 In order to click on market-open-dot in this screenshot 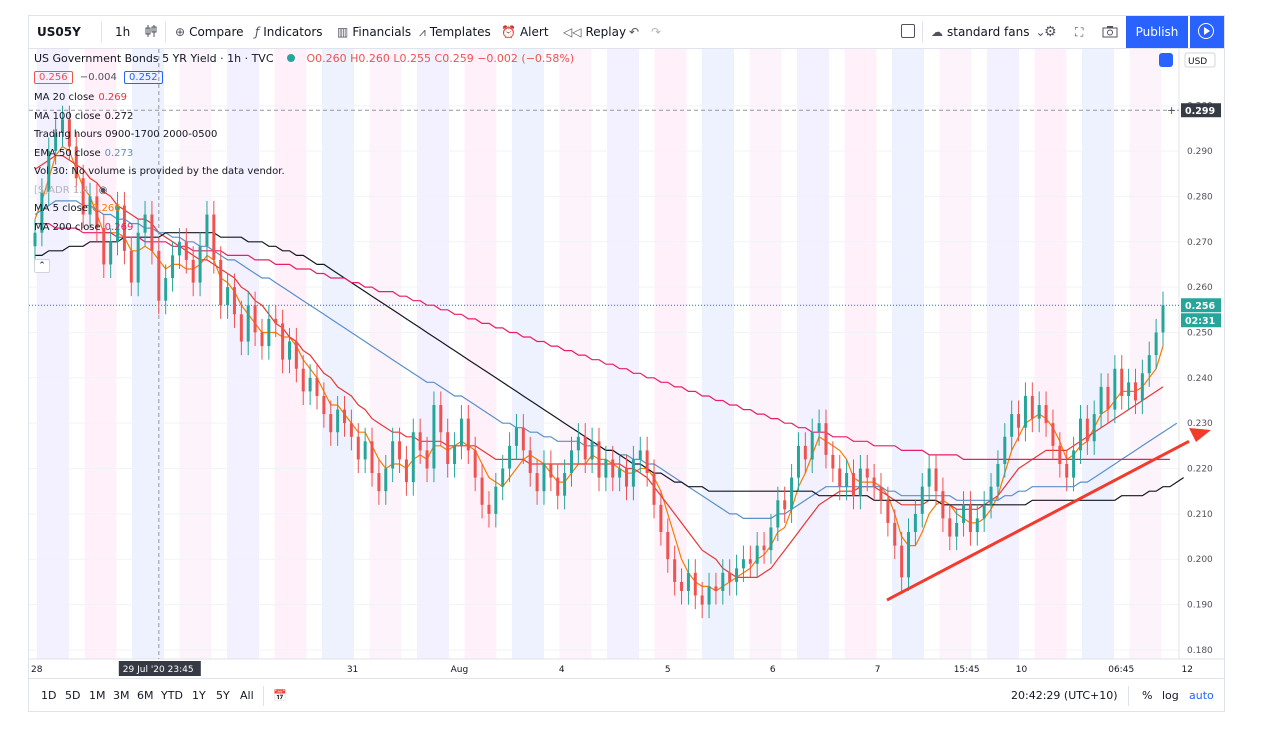, I will do `click(291, 58)`.